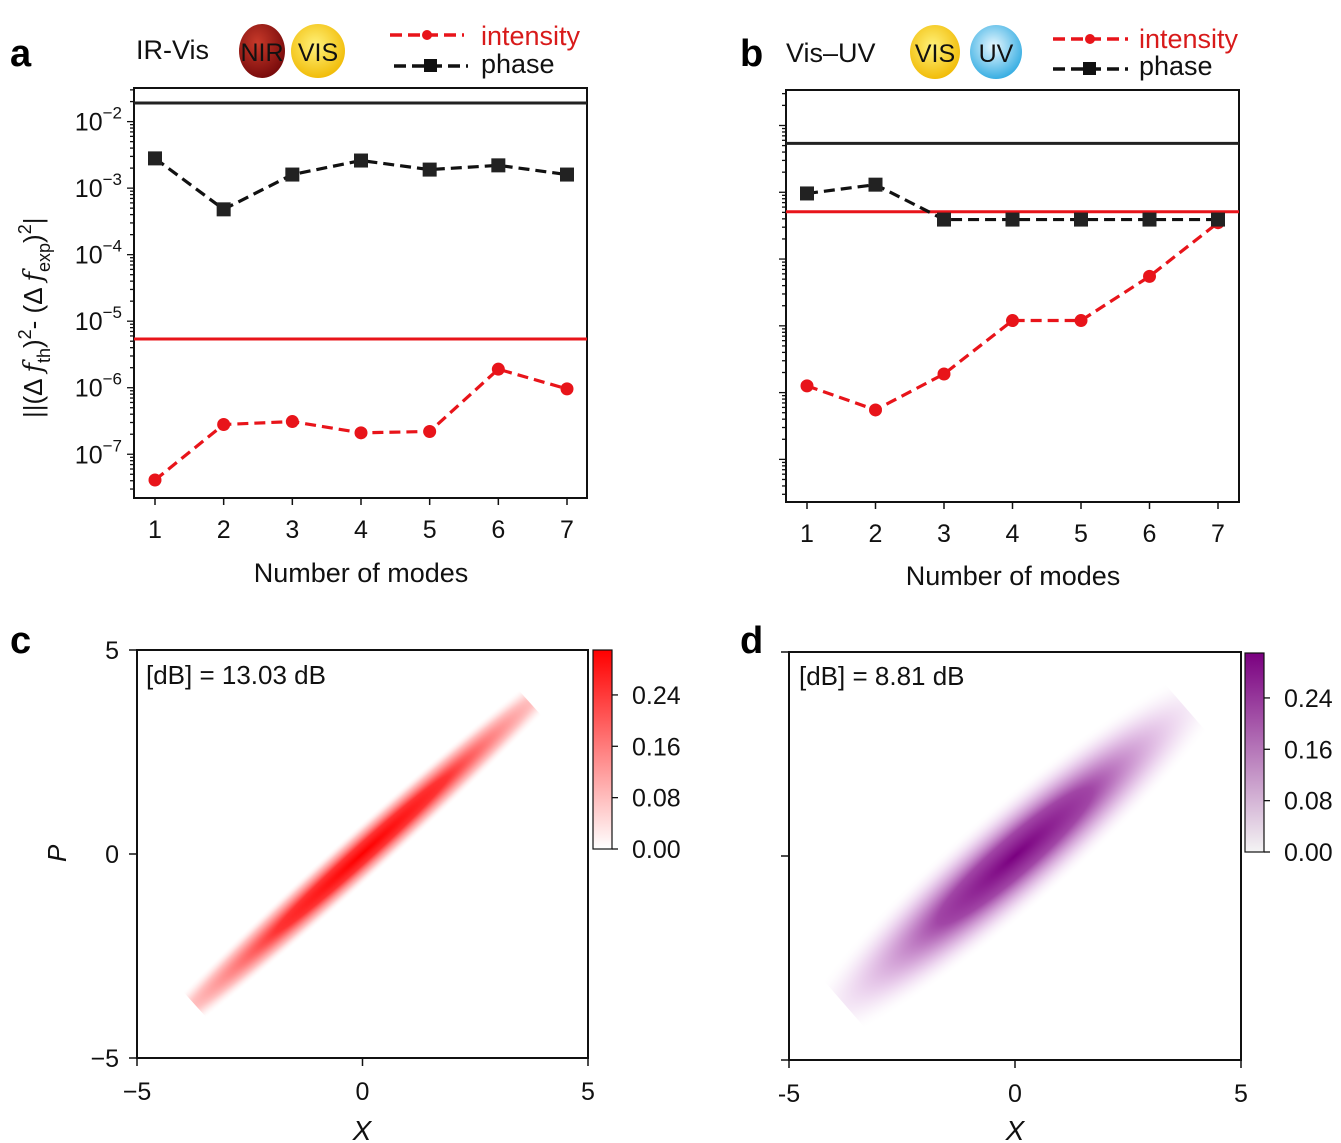  What do you see at coordinates (34, 318) in the screenshot?
I see `y-axis-label-a: ||(Δ fth)2- (Δ fexp)2|` at bounding box center [34, 318].